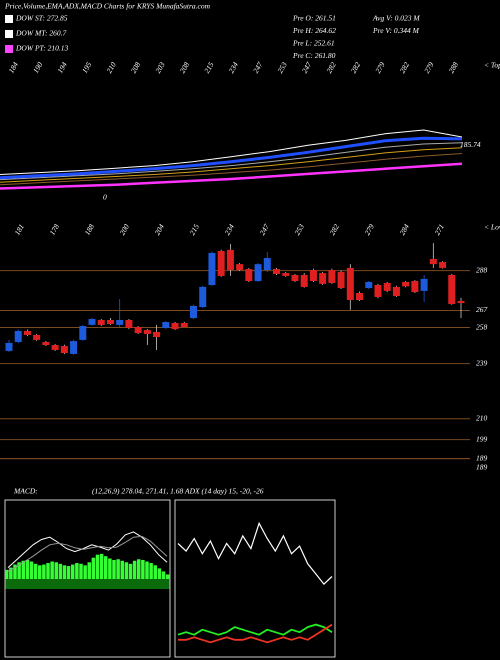  Describe the element at coordinates (396, 30) in the screenshot. I see `stat: Pre V: 0.344 M` at that location.